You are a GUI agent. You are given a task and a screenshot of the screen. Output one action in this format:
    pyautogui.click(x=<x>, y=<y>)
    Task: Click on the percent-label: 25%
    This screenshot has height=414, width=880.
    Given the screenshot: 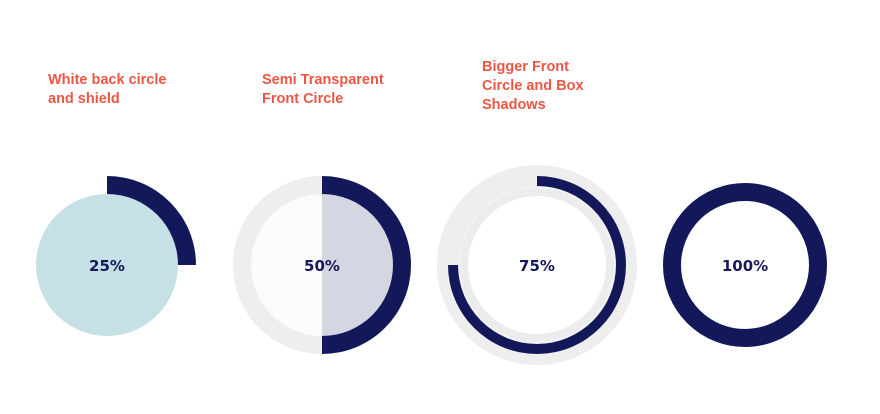 What is the action you would take?
    pyautogui.click(x=107, y=266)
    